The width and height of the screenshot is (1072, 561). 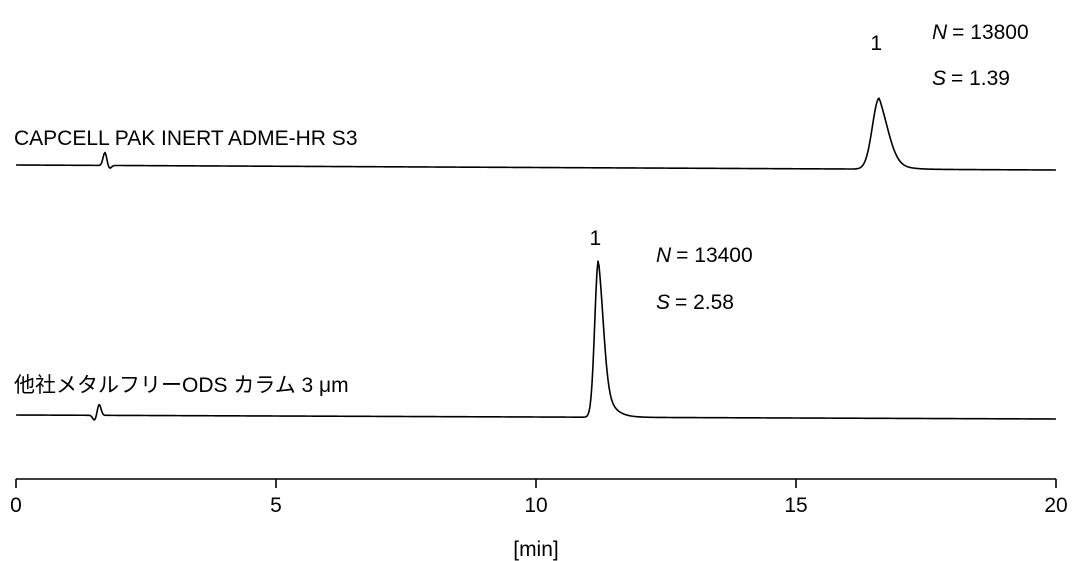 I want to click on series-1-peak-label: 1, so click(x=876, y=43).